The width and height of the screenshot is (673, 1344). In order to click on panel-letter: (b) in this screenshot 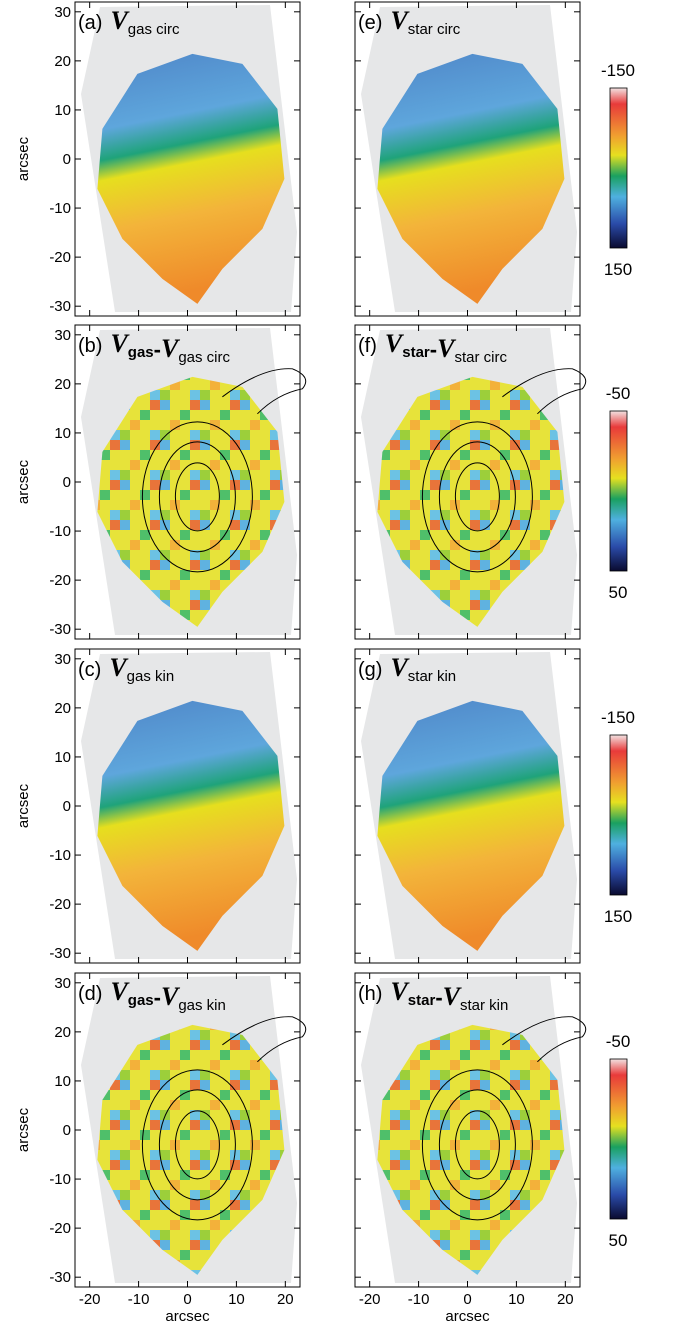, I will do `click(90, 346)`.